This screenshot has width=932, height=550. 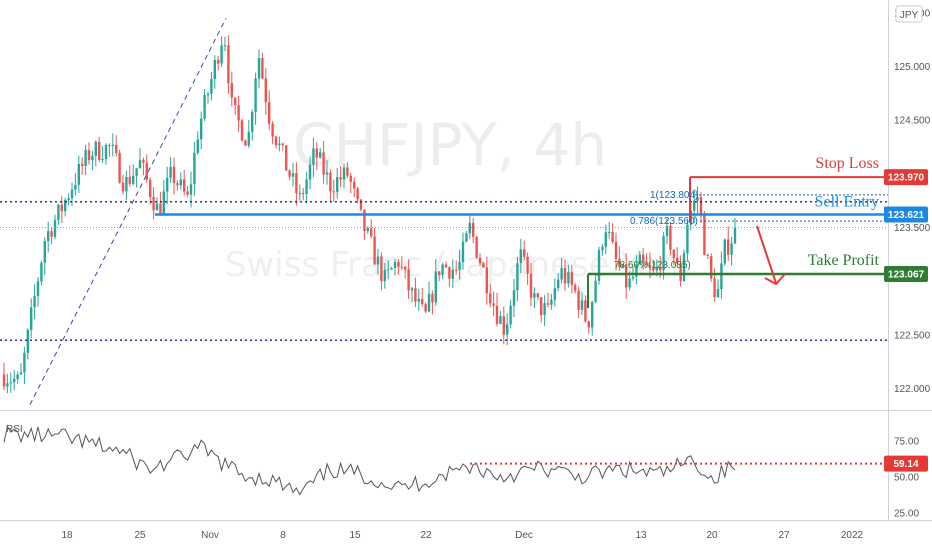 What do you see at coordinates (524, 535) in the screenshot?
I see `time-tick-label: Dec` at bounding box center [524, 535].